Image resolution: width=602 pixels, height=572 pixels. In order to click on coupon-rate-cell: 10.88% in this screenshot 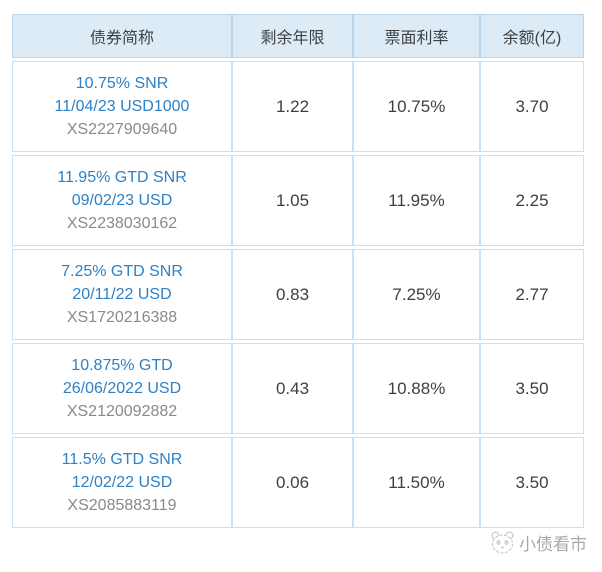, I will do `click(416, 388)`.